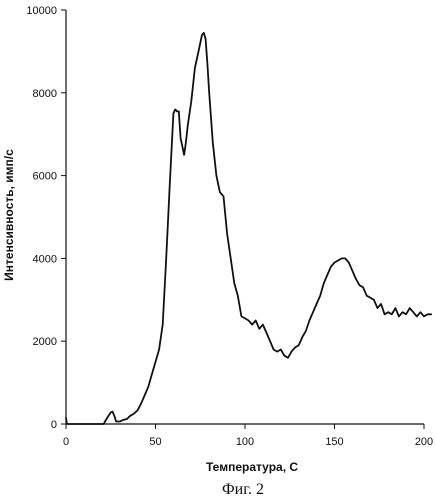  What do you see at coordinates (41, 11) in the screenshot?
I see `y-tick-label: 10000` at bounding box center [41, 11].